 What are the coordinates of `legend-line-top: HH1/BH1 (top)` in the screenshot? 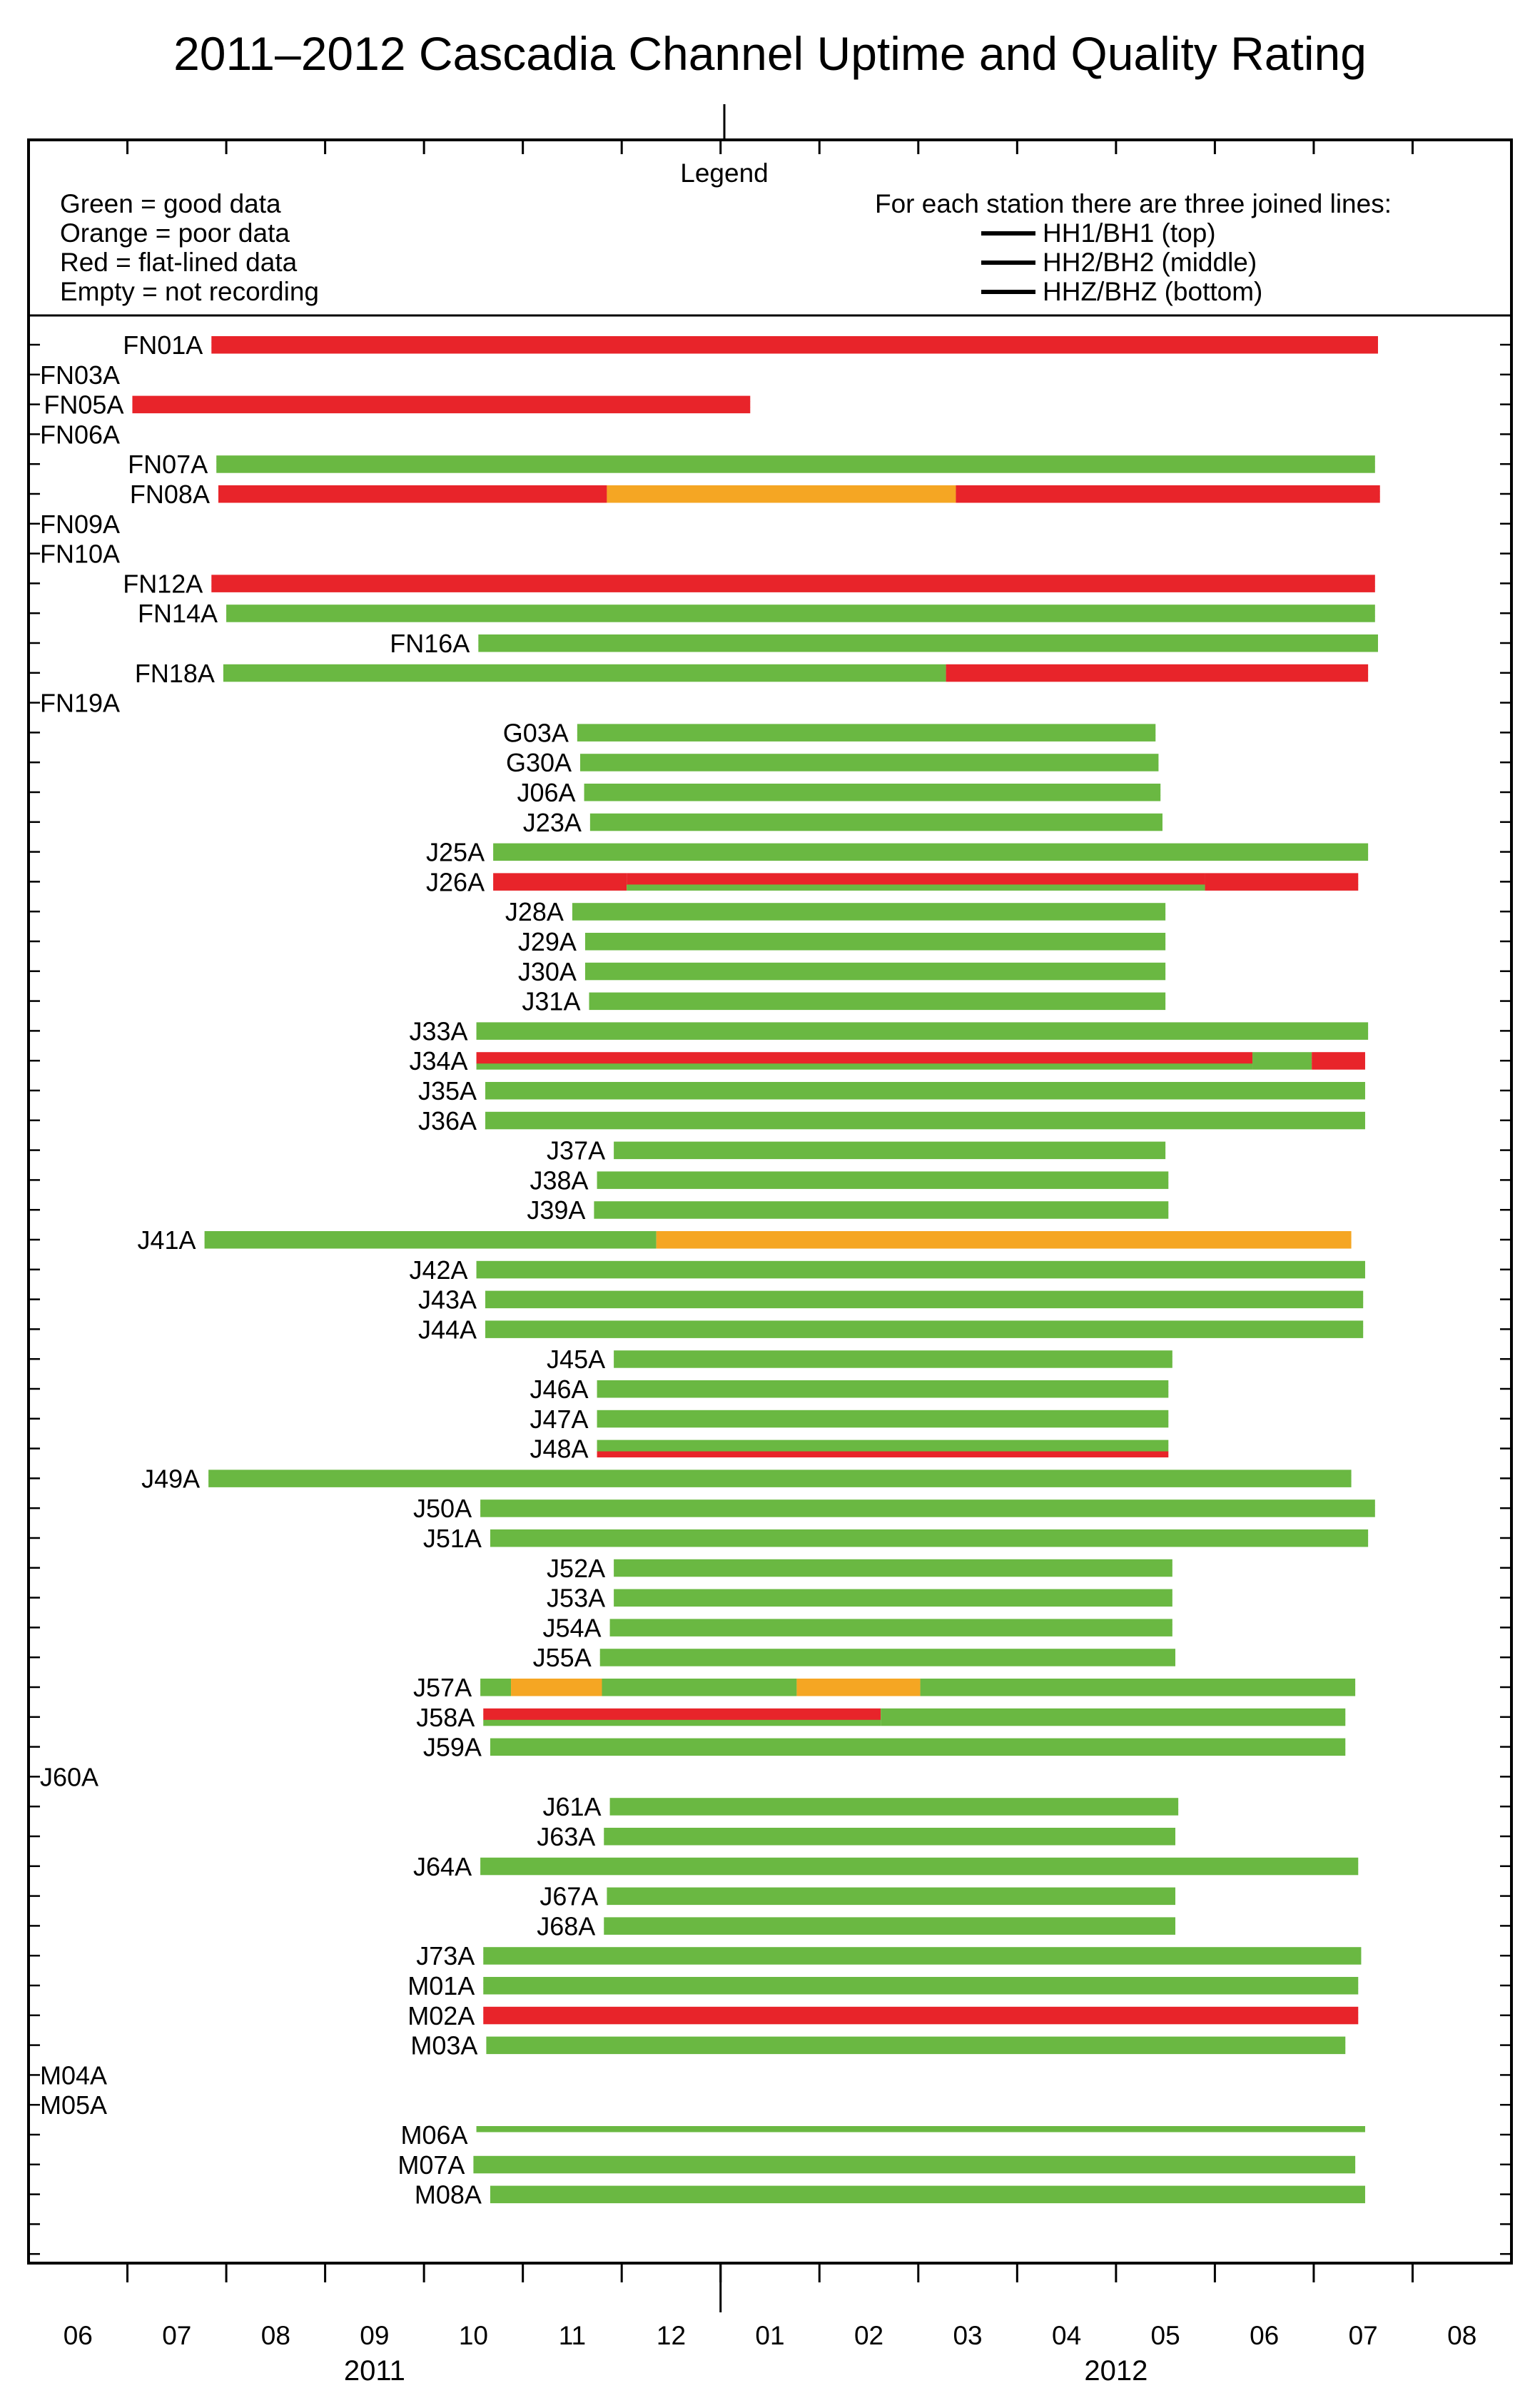 It's located at (1129, 233).